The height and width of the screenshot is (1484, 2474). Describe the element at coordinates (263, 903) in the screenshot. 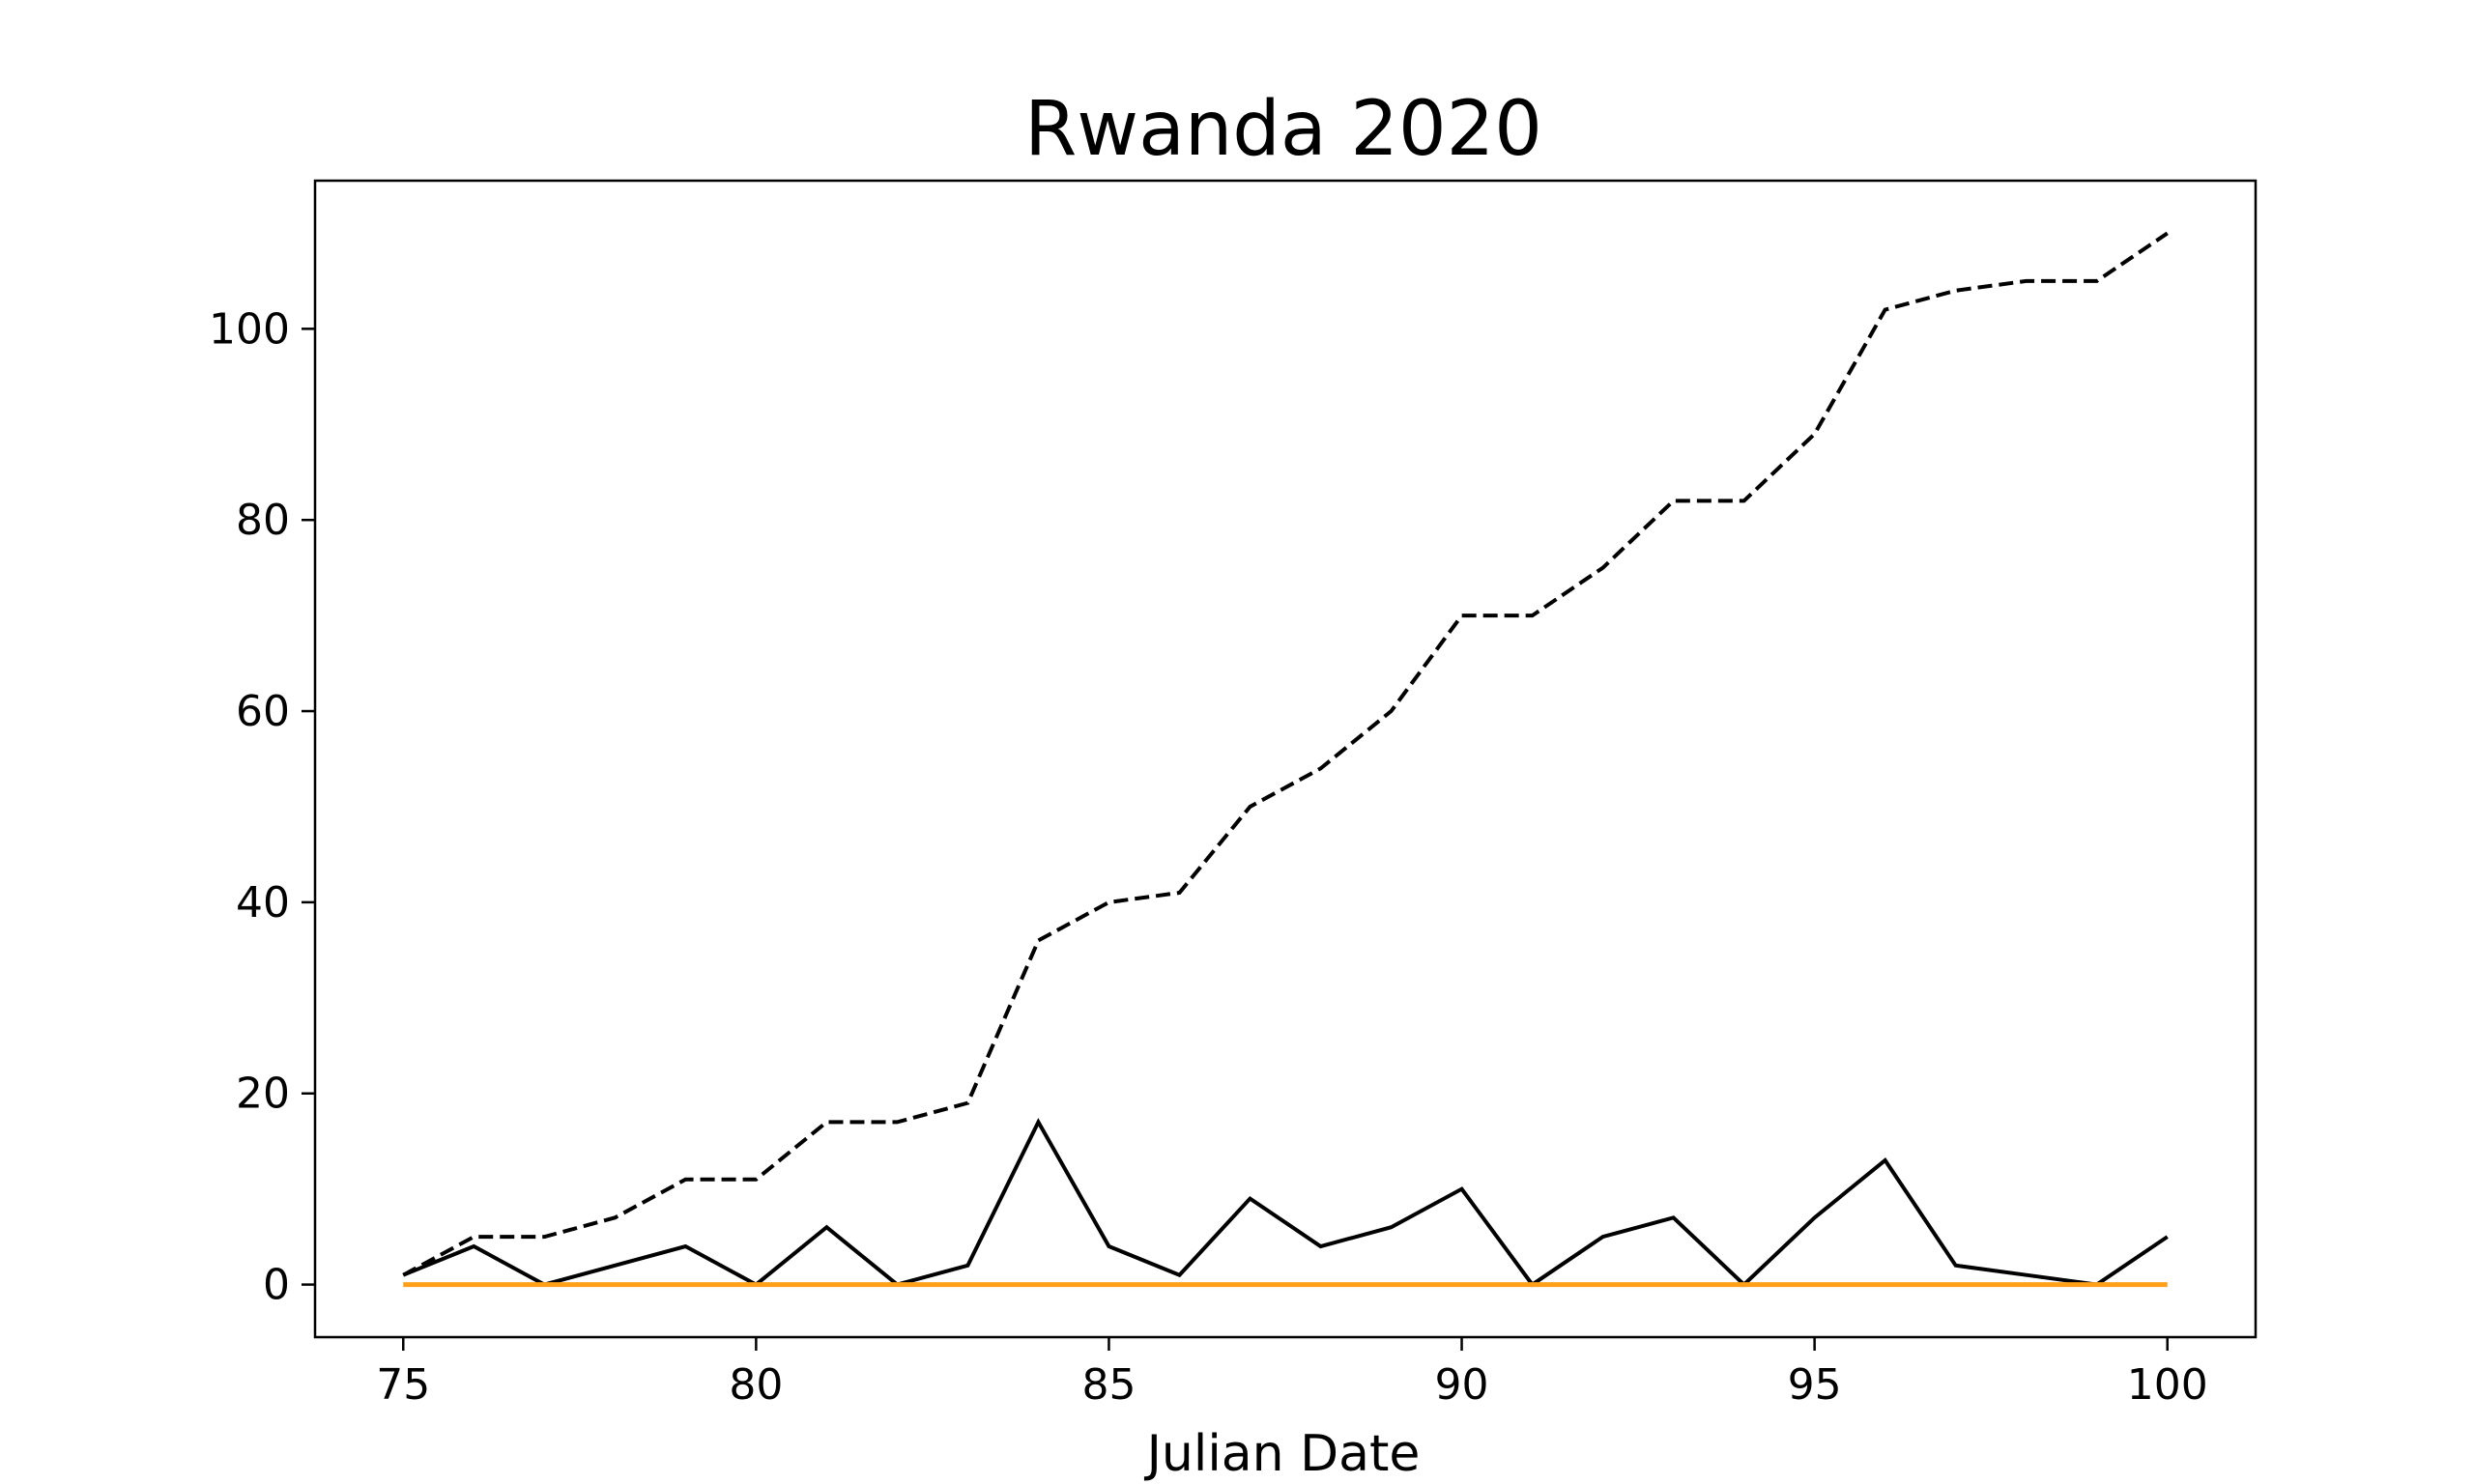

I see `y-tick-label: 40` at that location.